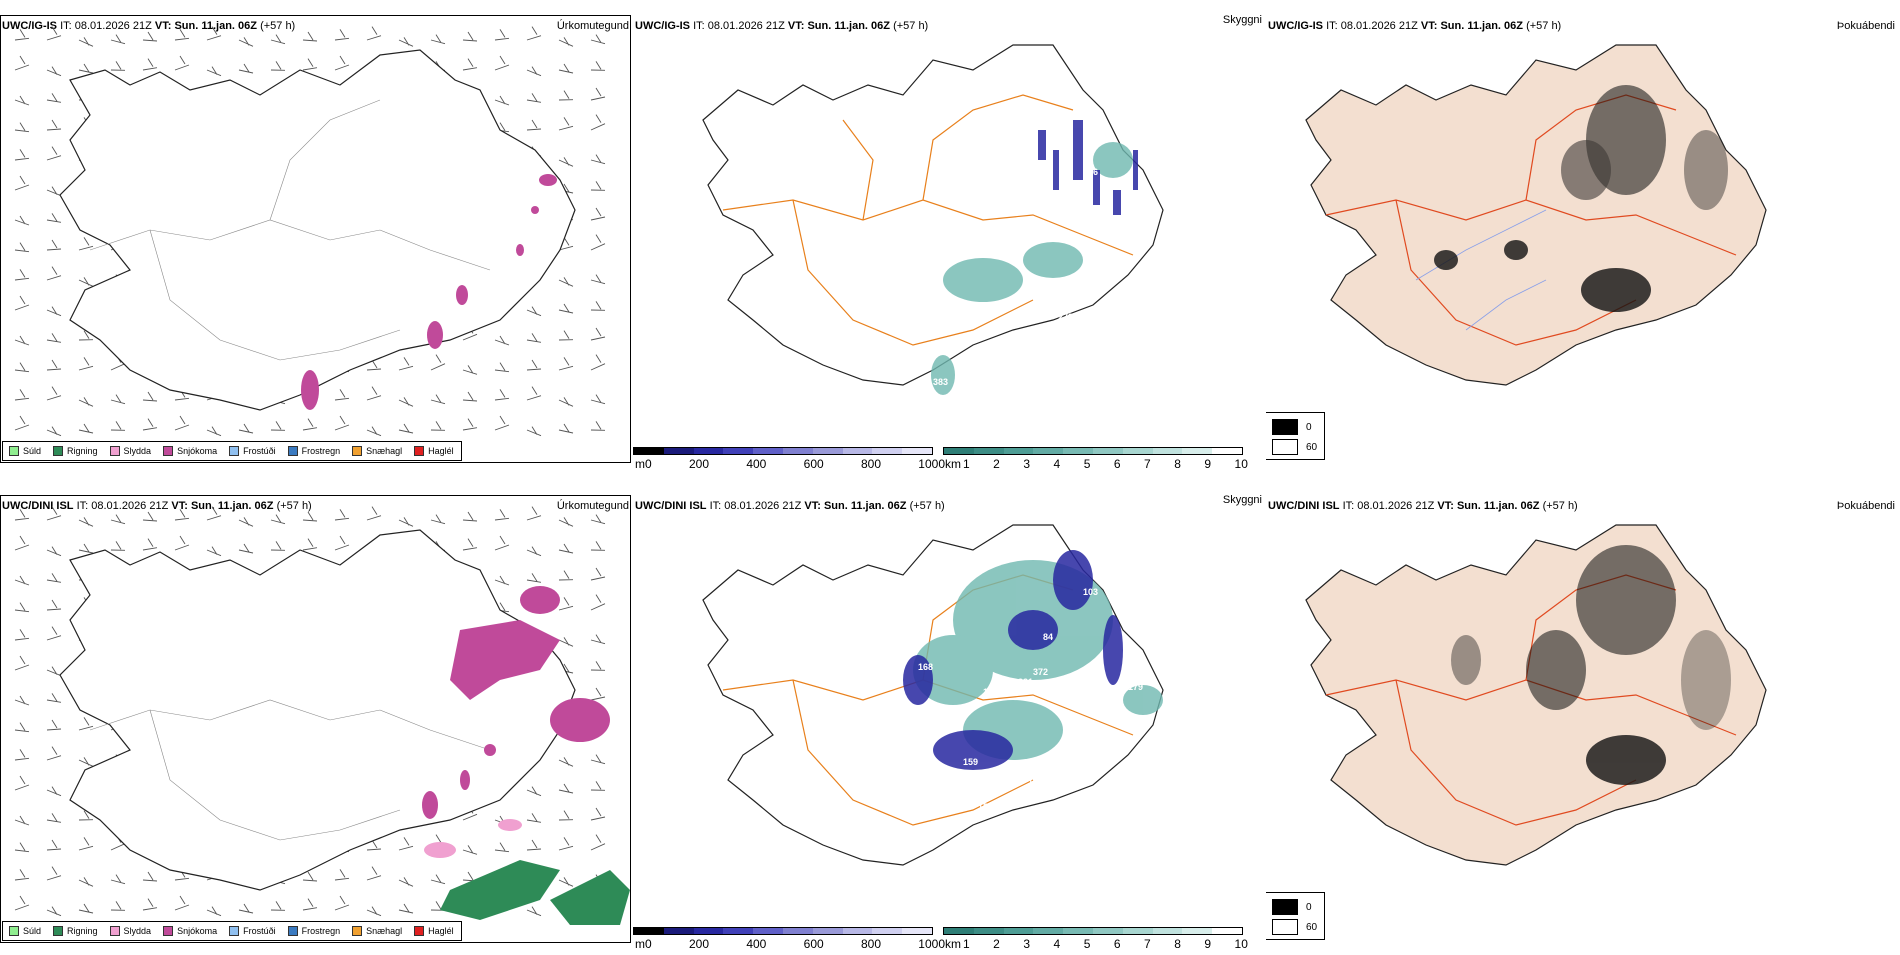 This screenshot has height=955, width=1900. I want to click on tick-label: 3, so click(1027, 944).